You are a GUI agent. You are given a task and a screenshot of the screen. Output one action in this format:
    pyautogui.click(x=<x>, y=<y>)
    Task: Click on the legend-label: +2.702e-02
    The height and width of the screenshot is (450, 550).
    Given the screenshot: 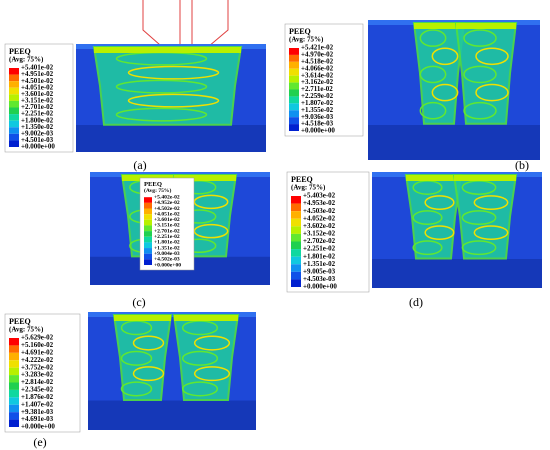 What is the action you would take?
    pyautogui.click(x=319, y=241)
    